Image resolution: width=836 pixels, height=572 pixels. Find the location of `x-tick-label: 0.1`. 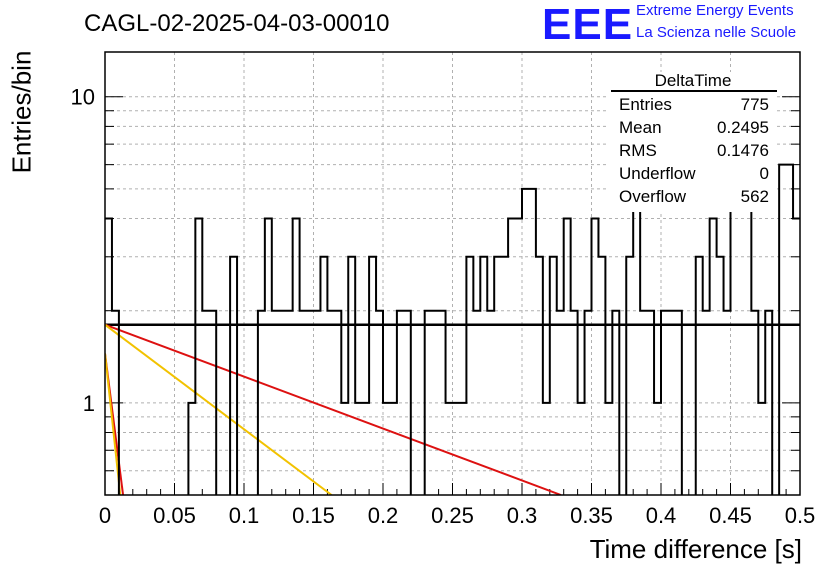

x-tick-label: 0.1 is located at coordinates (244, 515).